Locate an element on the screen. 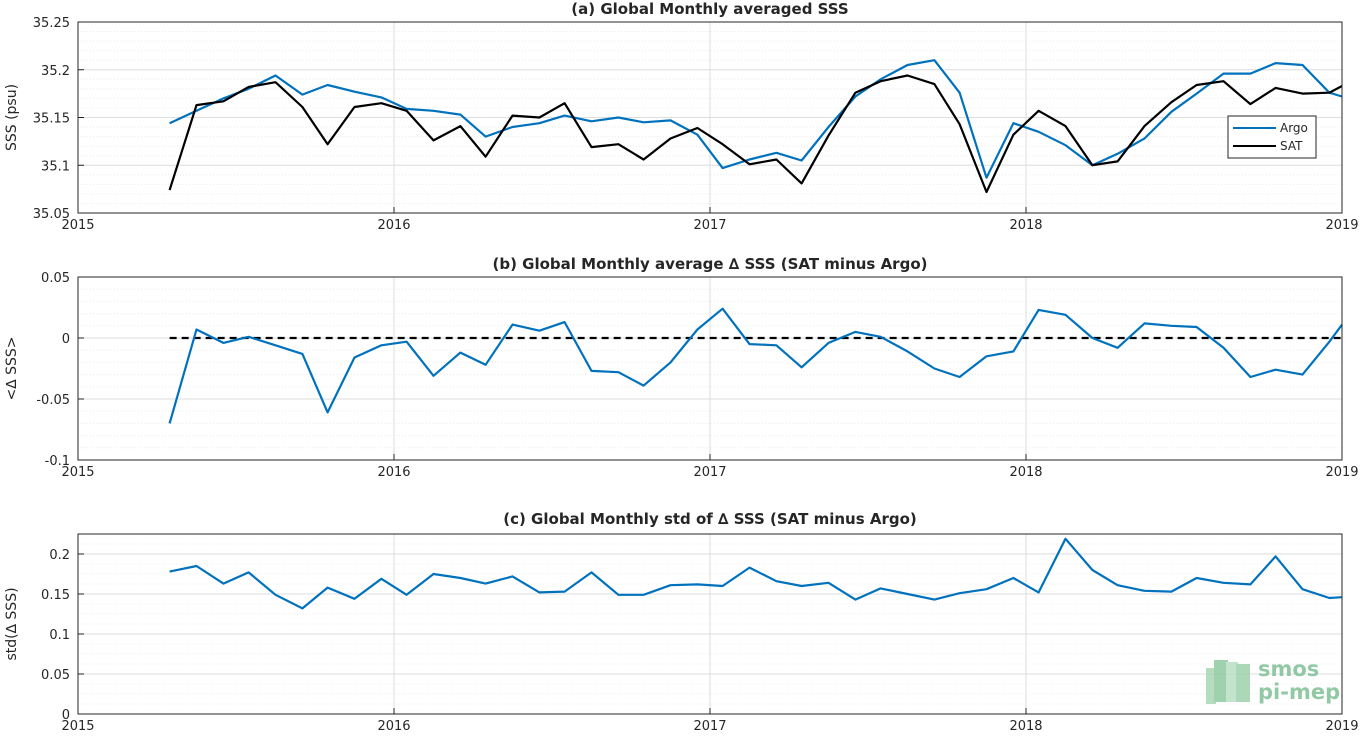 This screenshot has width=1364, height=737. legend-box is located at coordinates (1272, 137).